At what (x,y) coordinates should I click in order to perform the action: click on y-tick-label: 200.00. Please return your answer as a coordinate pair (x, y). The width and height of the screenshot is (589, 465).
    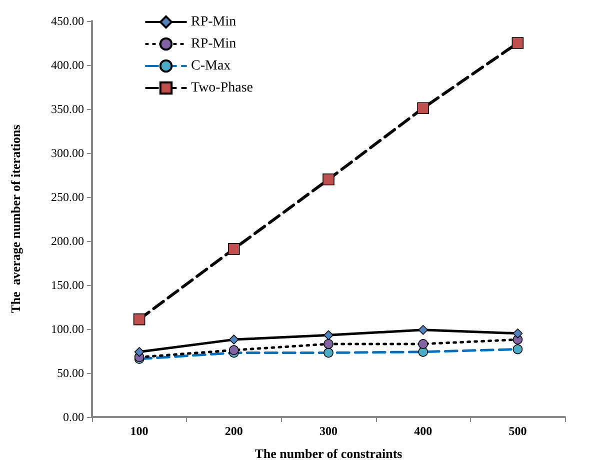
    Looking at the image, I should click on (67, 241).